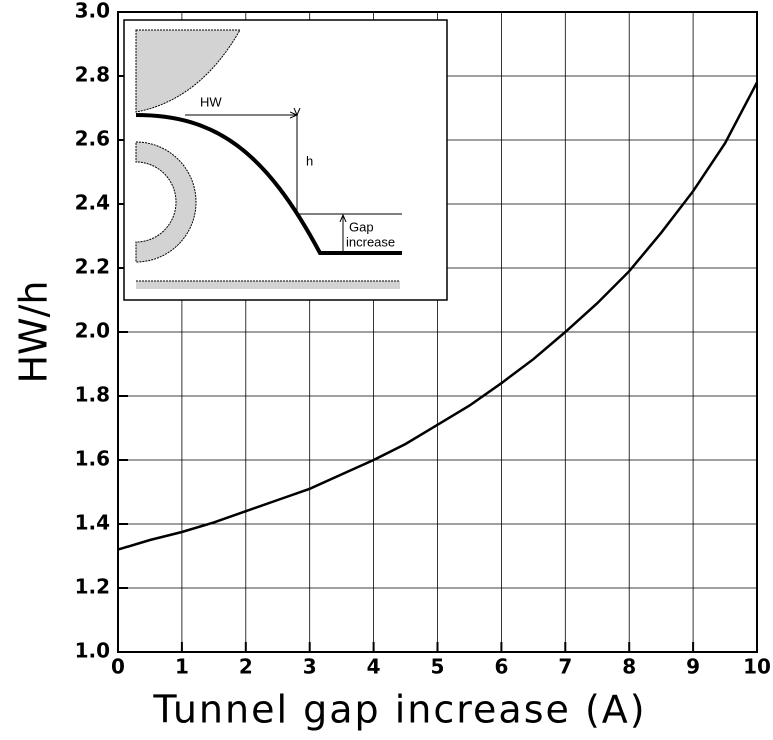 Image resolution: width=773 pixels, height=740 pixels. I want to click on y-tick-label: 2.6, so click(92, 139).